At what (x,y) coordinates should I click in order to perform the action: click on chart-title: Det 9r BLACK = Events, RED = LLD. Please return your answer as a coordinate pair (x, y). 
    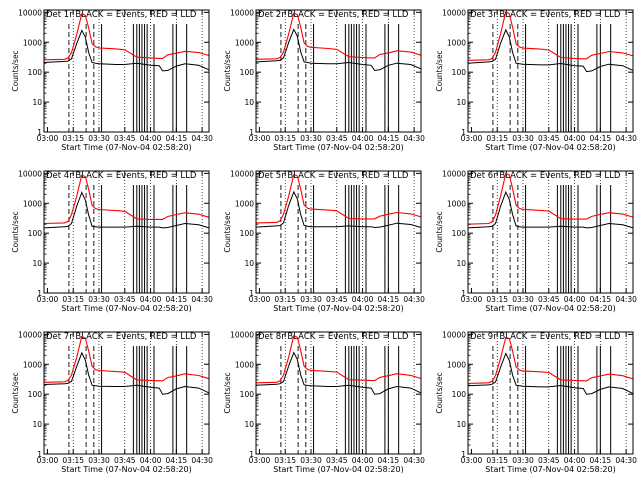
    Looking at the image, I should click on (545, 337).